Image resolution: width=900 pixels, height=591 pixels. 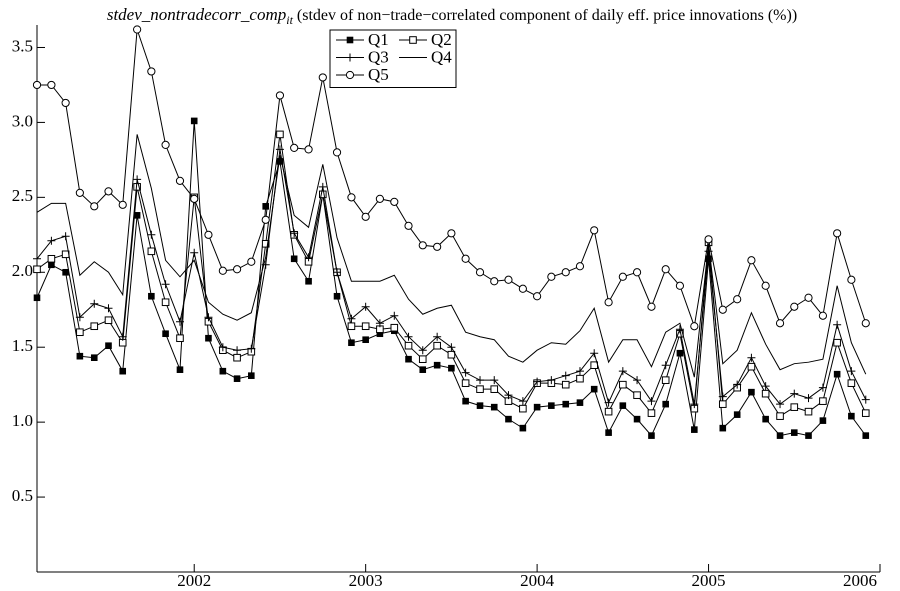 What do you see at coordinates (22, 345) in the screenshot?
I see `y-tick-label: 1.5` at bounding box center [22, 345].